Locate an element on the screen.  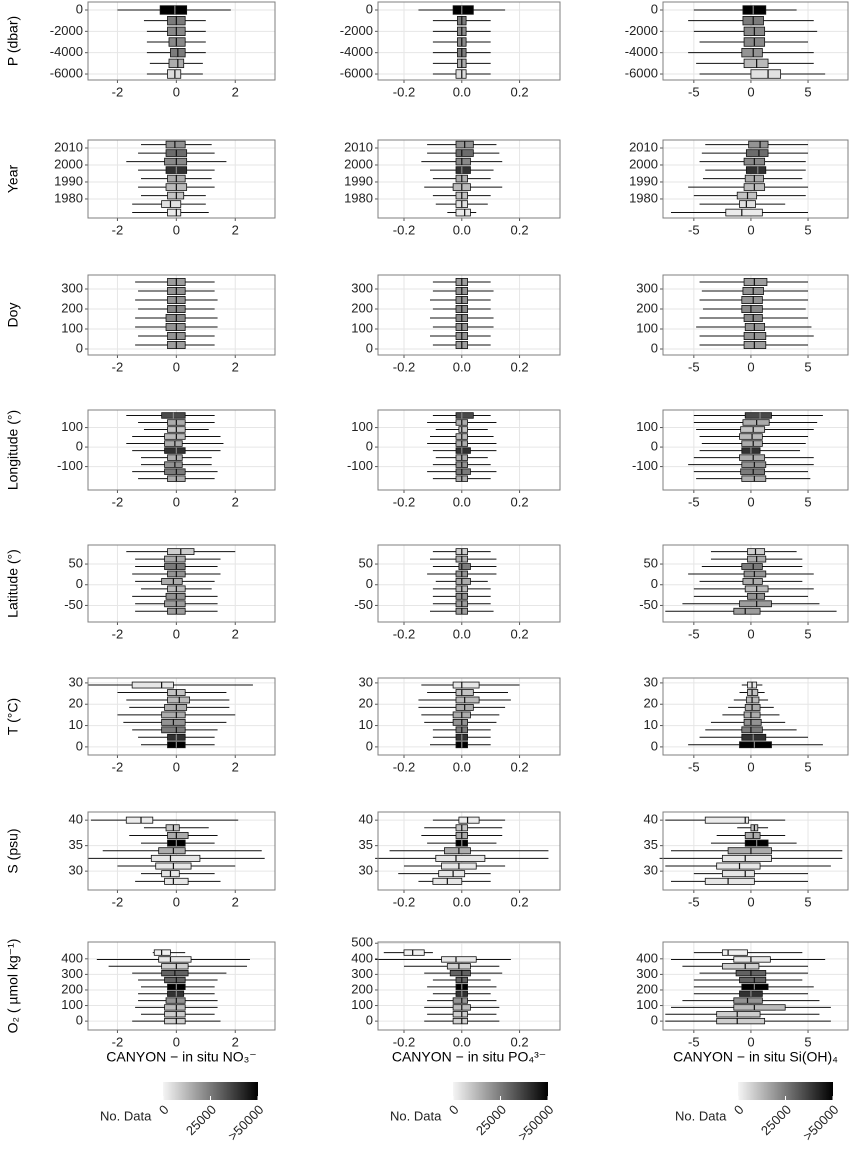
x-axis-label: CANYON − in situ PO₄³⁻ is located at coordinates (469, 1057).